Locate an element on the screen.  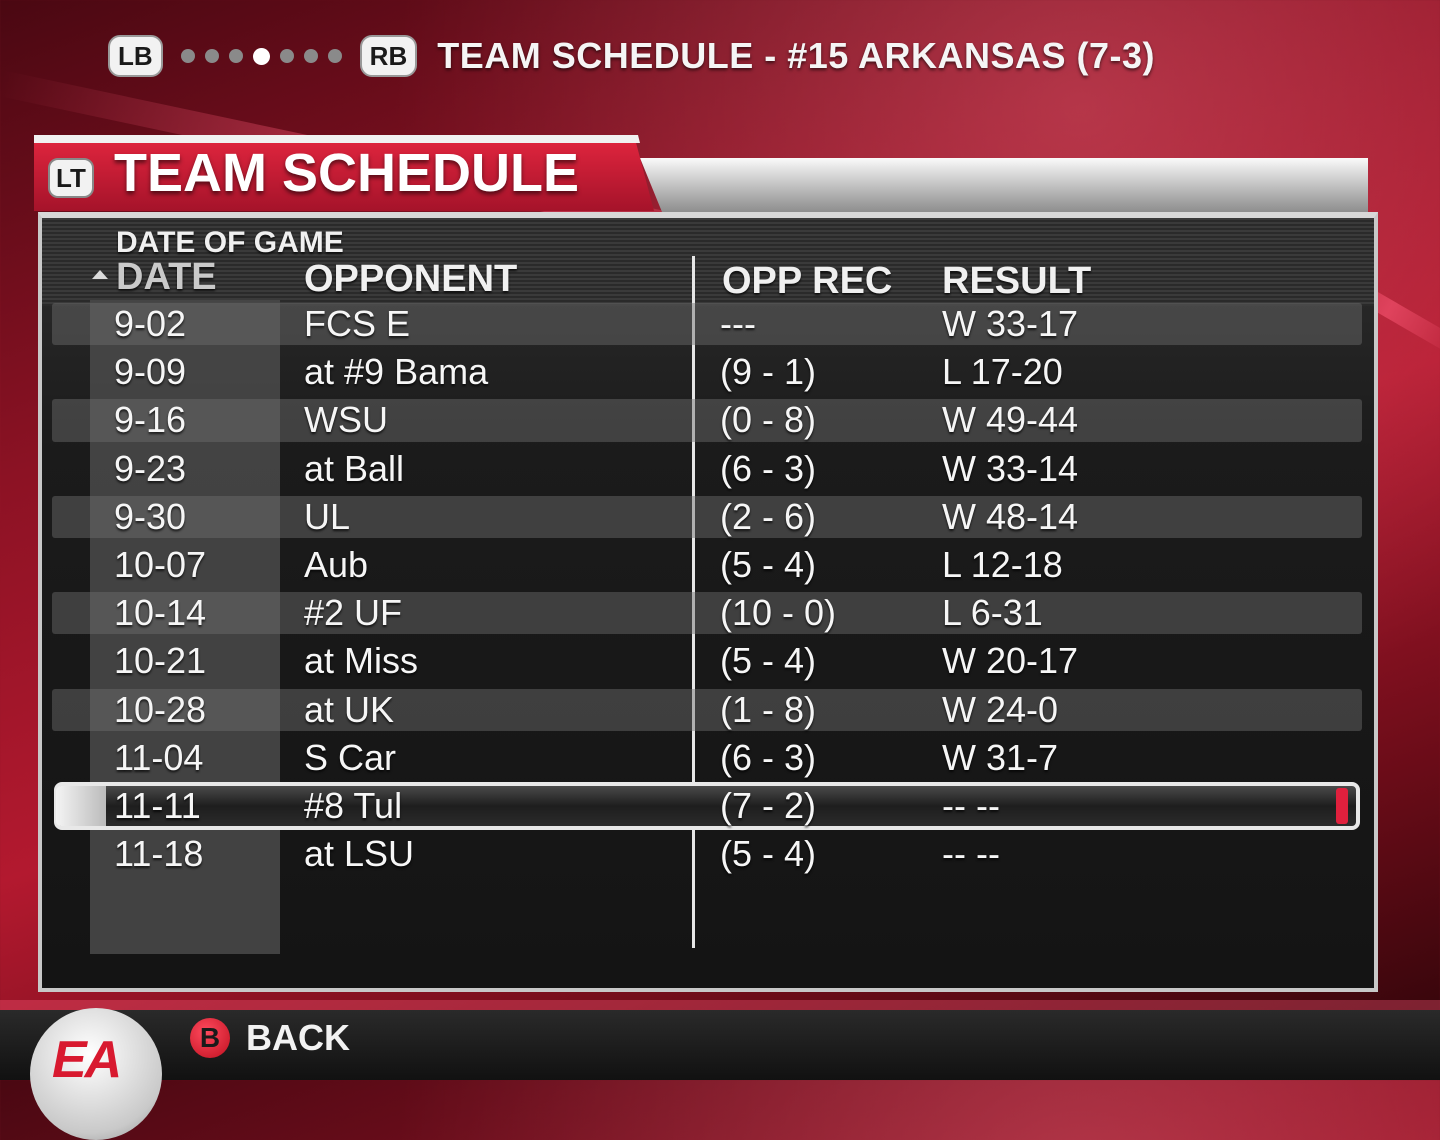
background-stripe is located at coordinates (720, 1005).